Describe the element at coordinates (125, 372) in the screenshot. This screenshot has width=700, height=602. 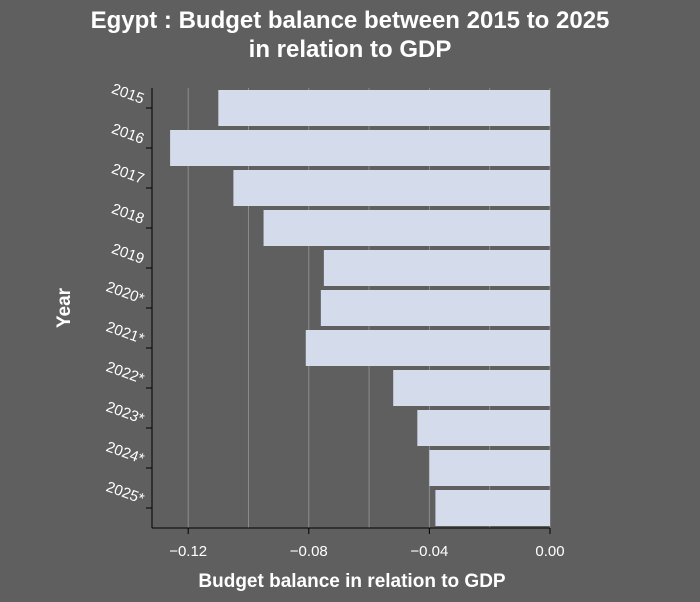
I see `y-tick-label: 2022*` at that location.